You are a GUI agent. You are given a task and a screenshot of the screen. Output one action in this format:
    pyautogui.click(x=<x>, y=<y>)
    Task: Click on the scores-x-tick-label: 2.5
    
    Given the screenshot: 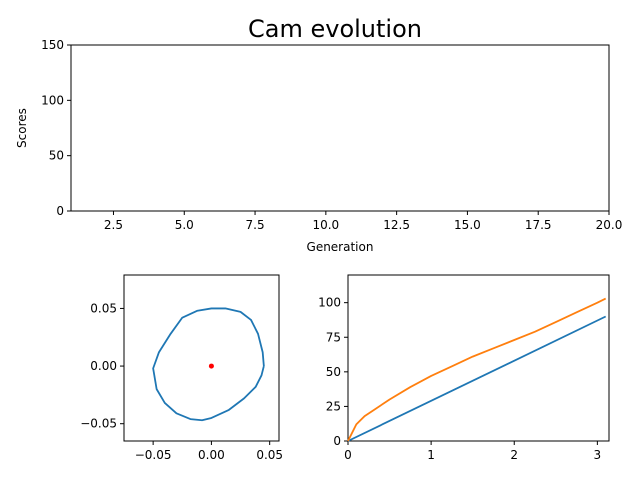 What is the action you would take?
    pyautogui.click(x=113, y=225)
    